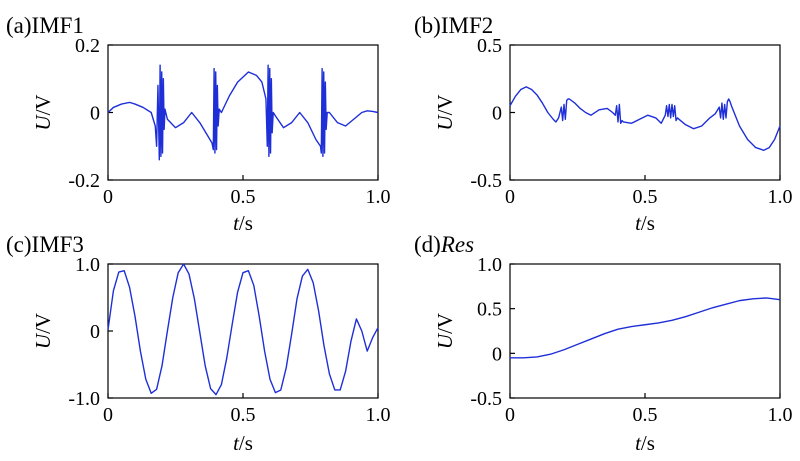 The height and width of the screenshot is (461, 800). I want to click on y-tick-label: 0.2, so click(87, 46).